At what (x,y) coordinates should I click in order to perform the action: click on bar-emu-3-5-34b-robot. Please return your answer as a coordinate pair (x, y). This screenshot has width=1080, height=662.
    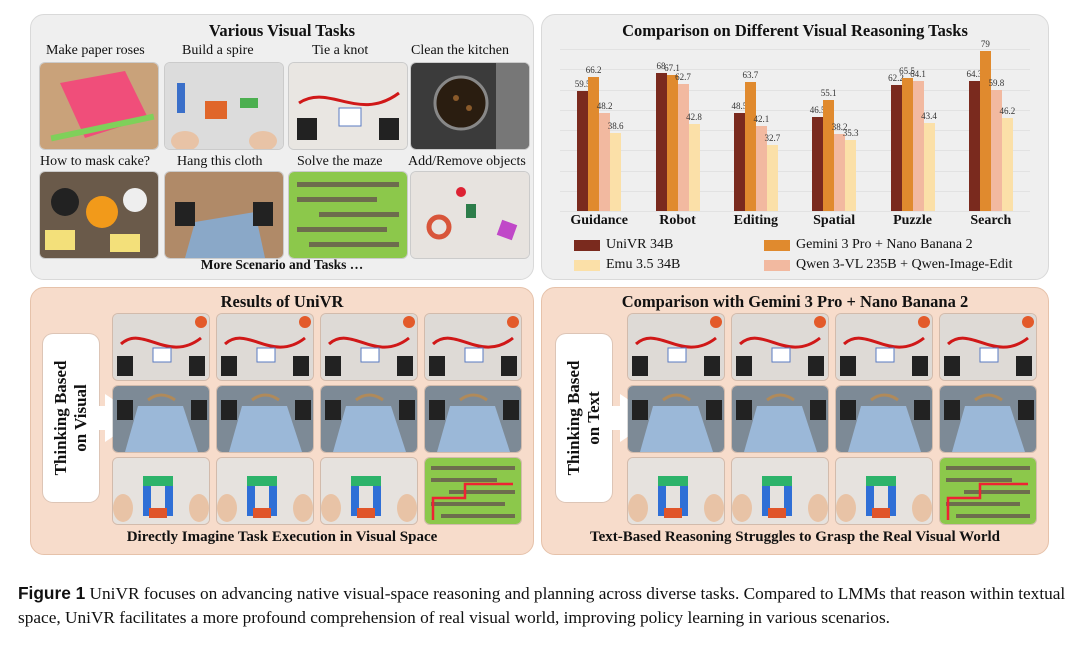
    Looking at the image, I should click on (694, 167).